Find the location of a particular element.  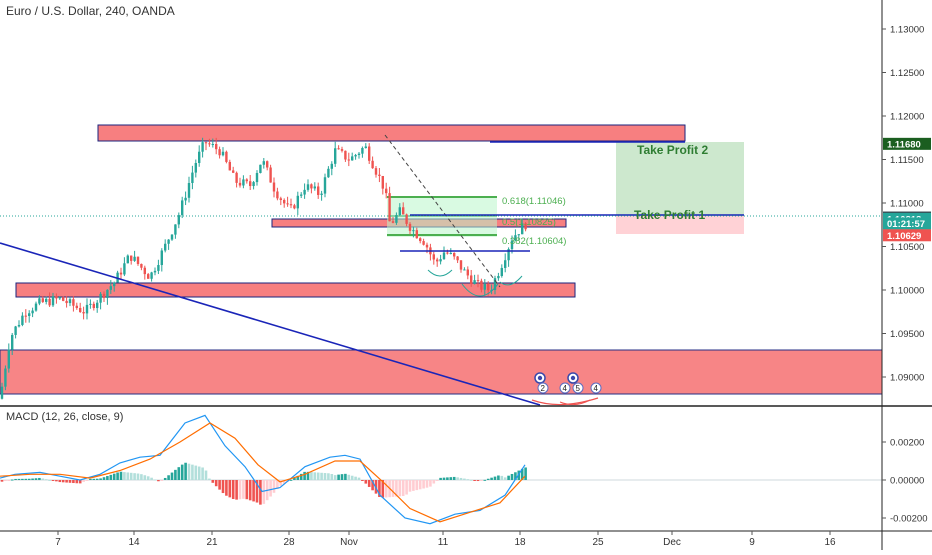

price-tick-label: 1.13000 is located at coordinates (907, 30).